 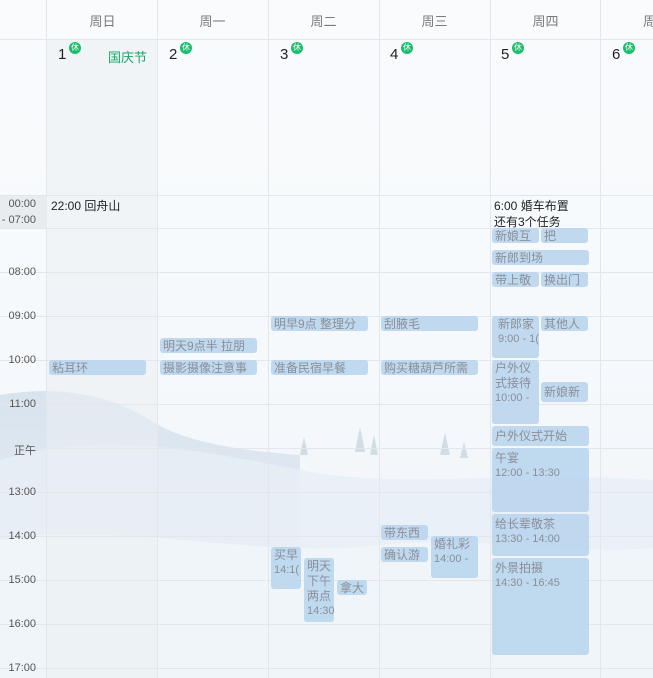 I want to click on event-title: 明天9点半 拉朋, so click(x=204, y=346).